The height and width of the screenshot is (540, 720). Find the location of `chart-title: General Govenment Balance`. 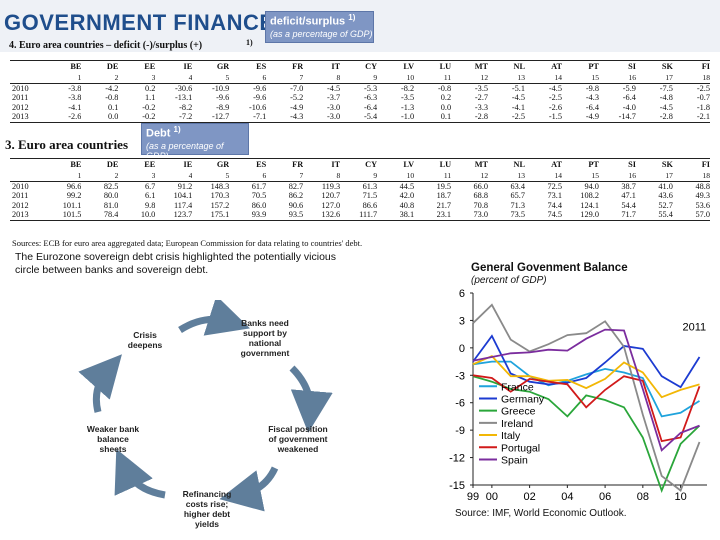

chart-title: General Govenment Balance is located at coordinates (549, 268).